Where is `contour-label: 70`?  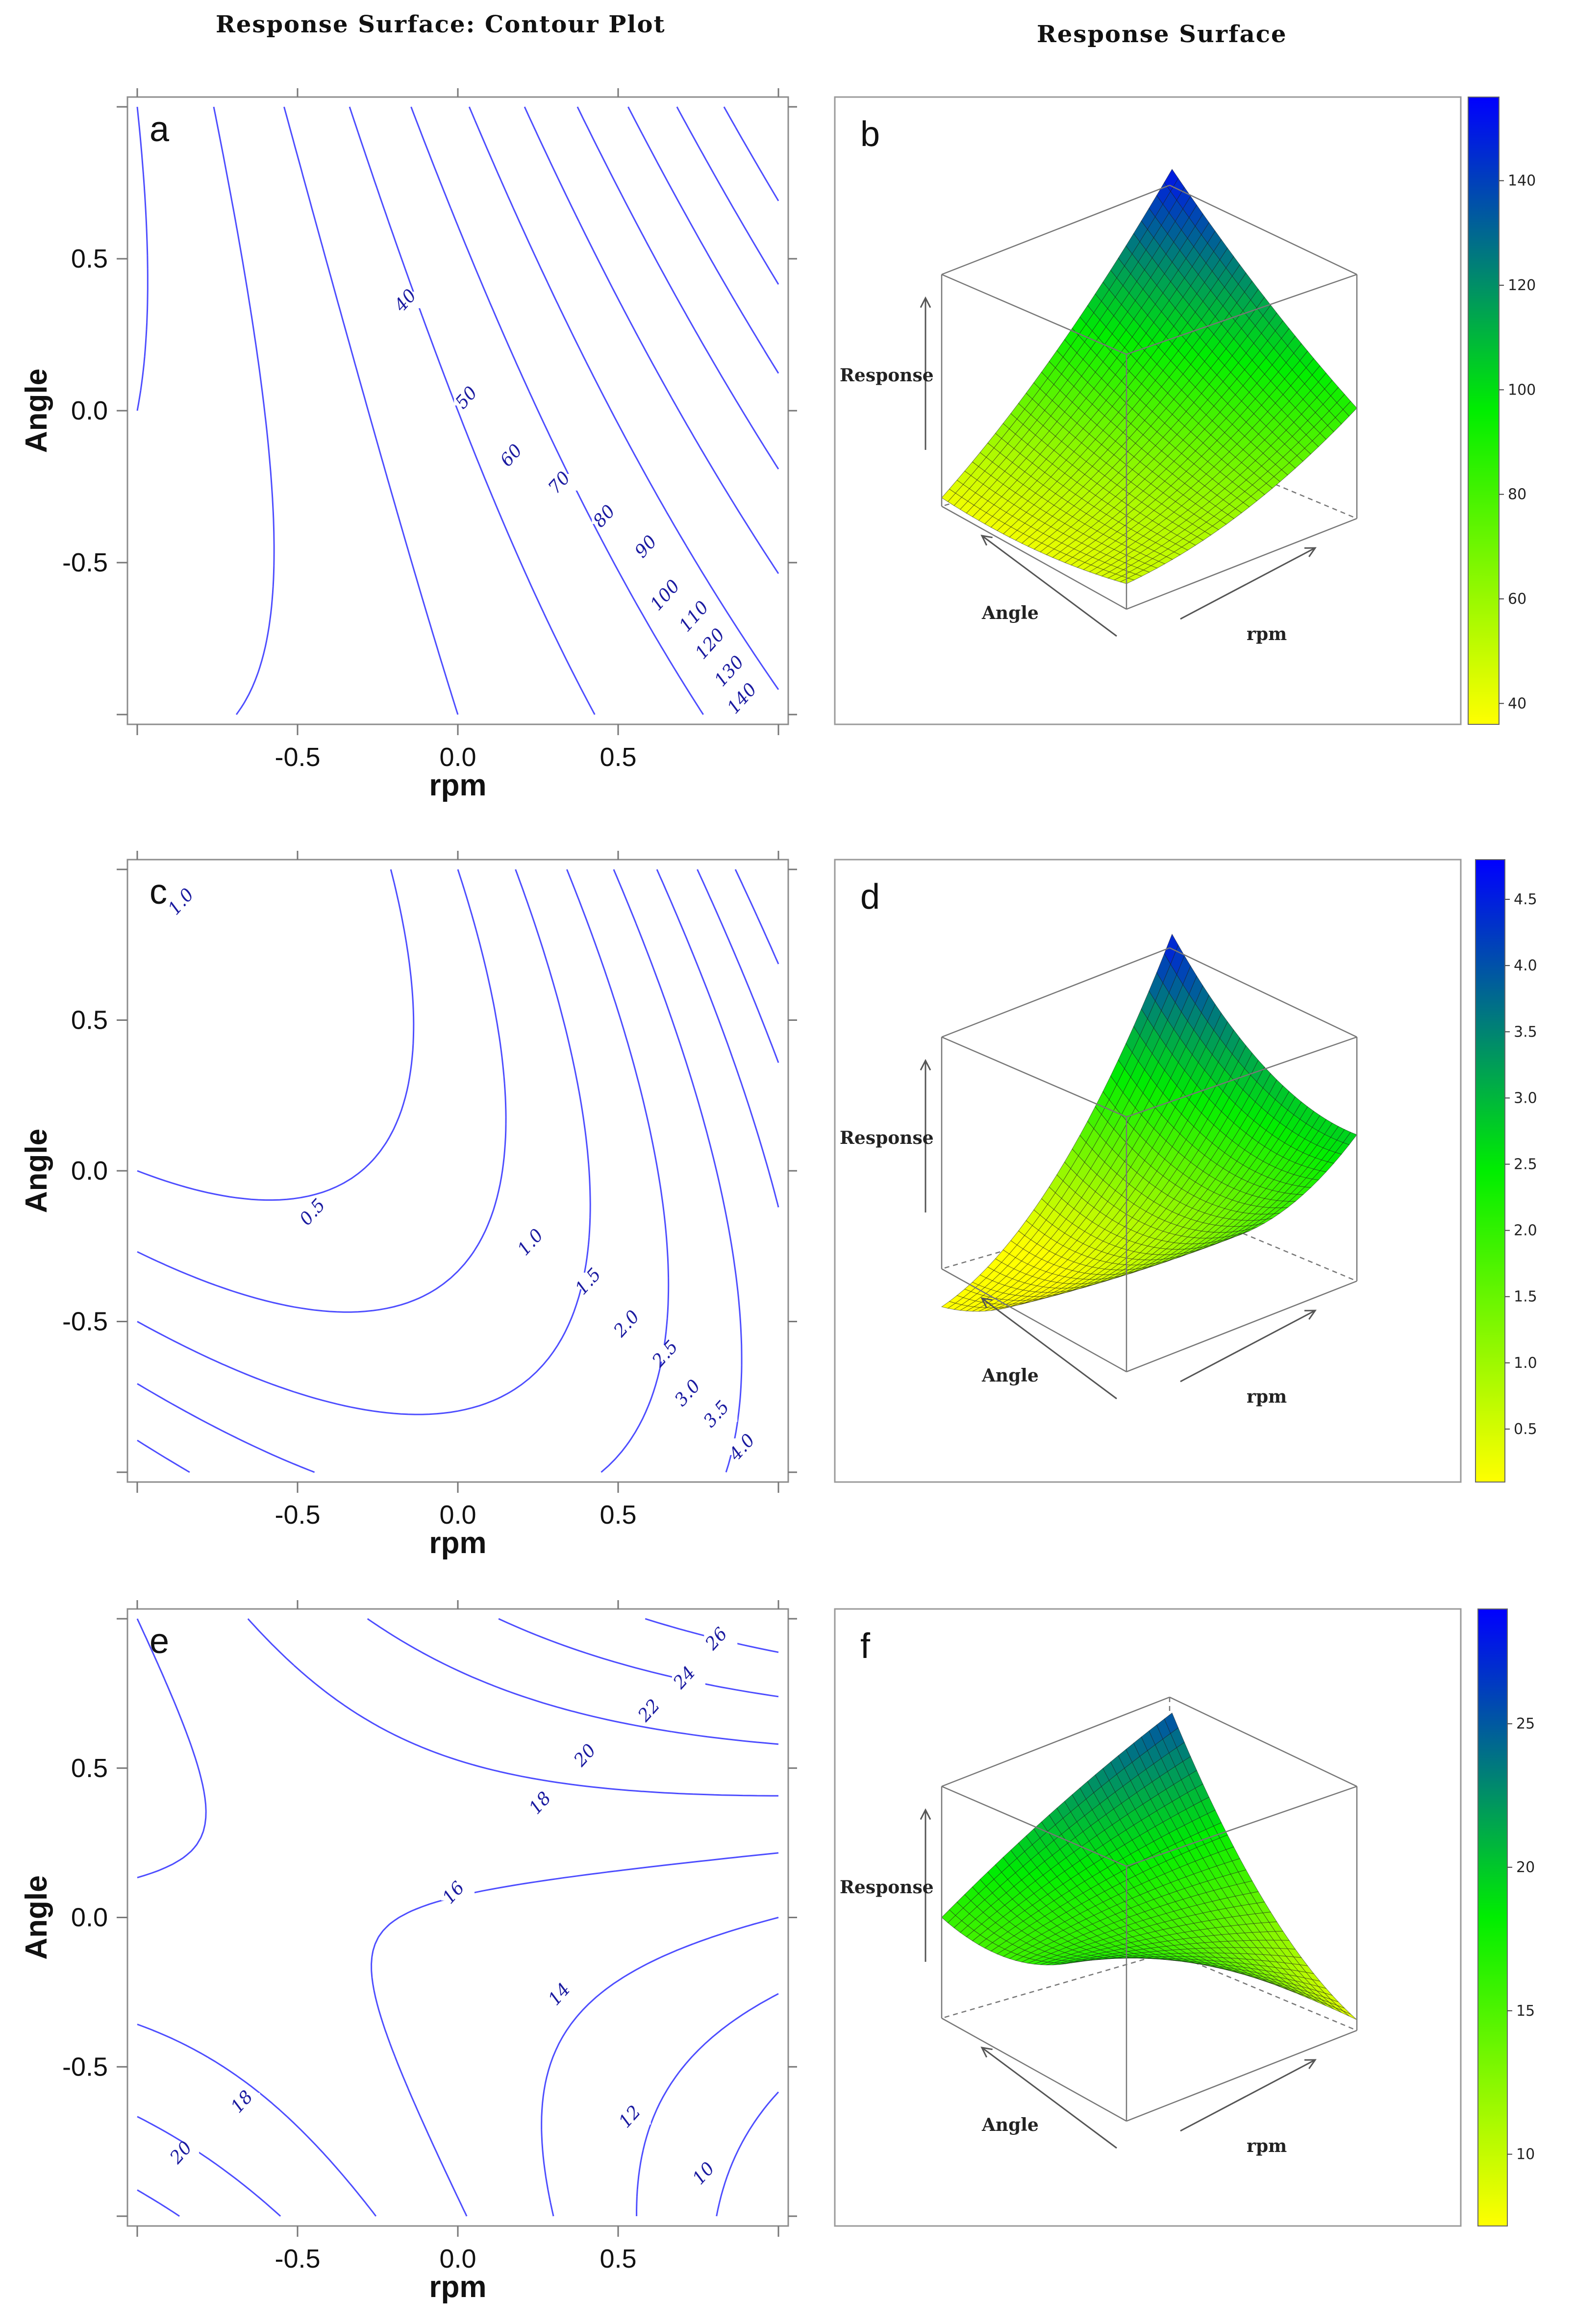 contour-label: 70 is located at coordinates (560, 483).